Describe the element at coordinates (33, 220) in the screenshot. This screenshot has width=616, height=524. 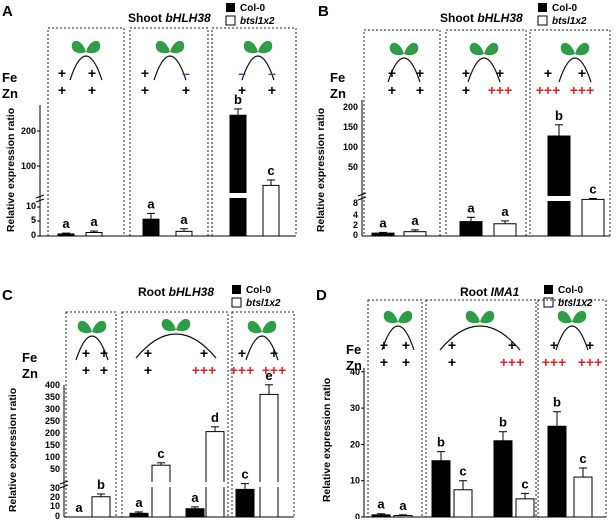
I see `tick-label: 5` at that location.